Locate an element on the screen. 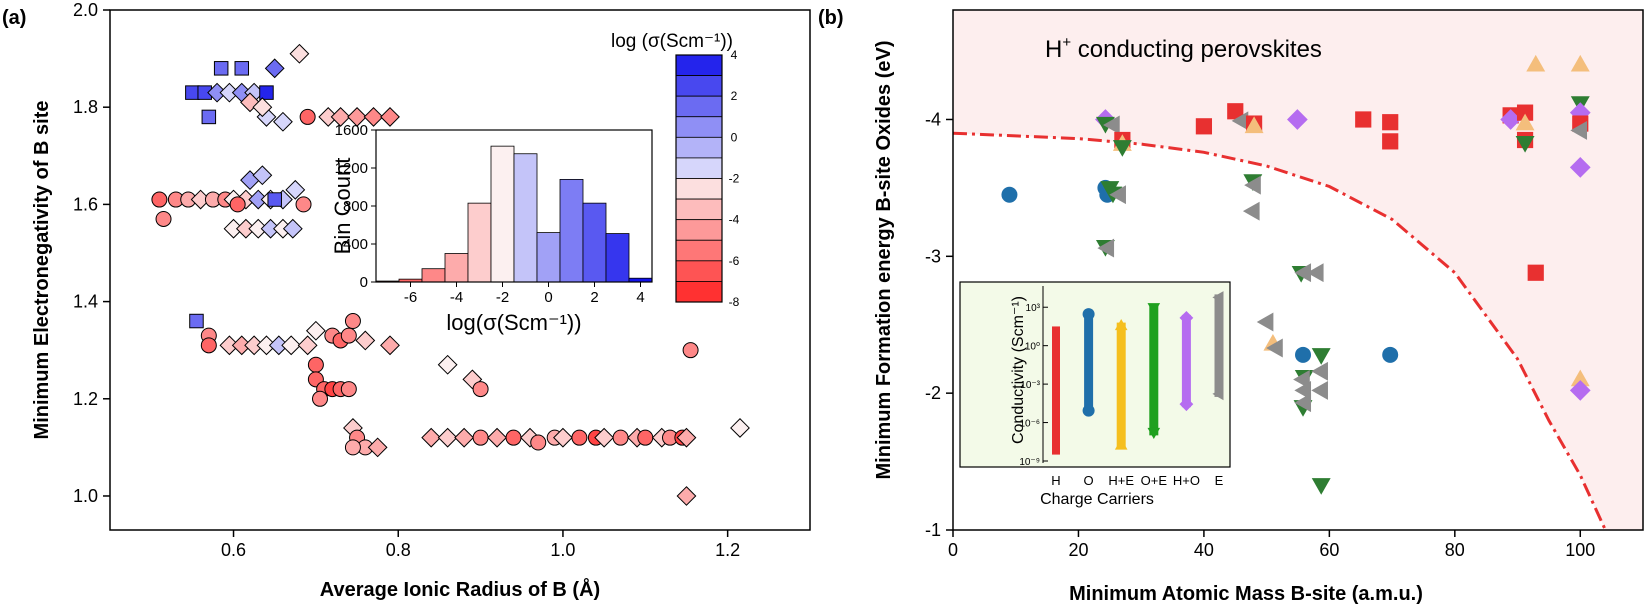  carrier-marker-bottom-E is located at coordinates (1218, 394).